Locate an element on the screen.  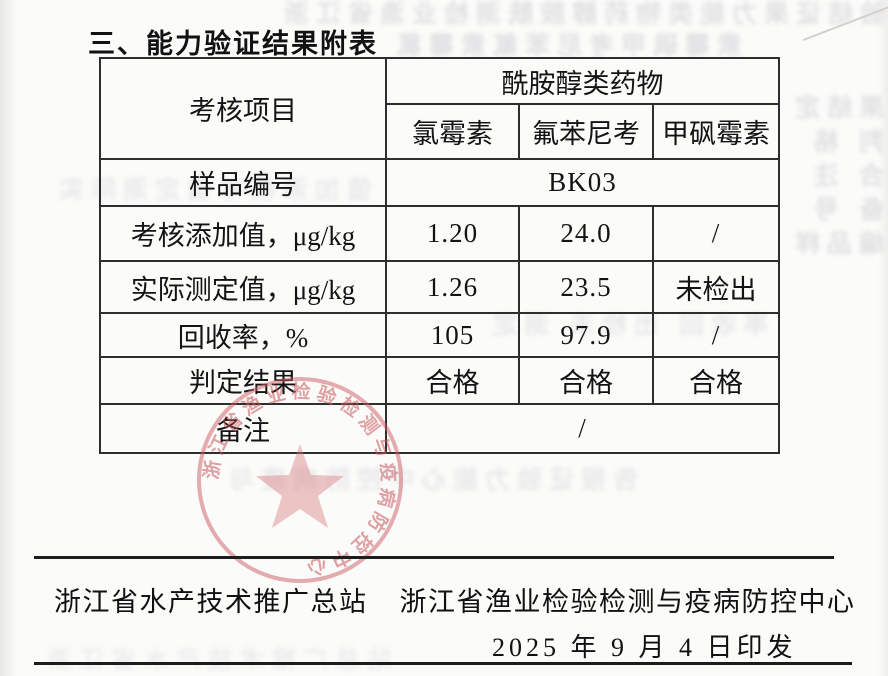
row-label-sample-number: 样品编号 is located at coordinates (243, 182).